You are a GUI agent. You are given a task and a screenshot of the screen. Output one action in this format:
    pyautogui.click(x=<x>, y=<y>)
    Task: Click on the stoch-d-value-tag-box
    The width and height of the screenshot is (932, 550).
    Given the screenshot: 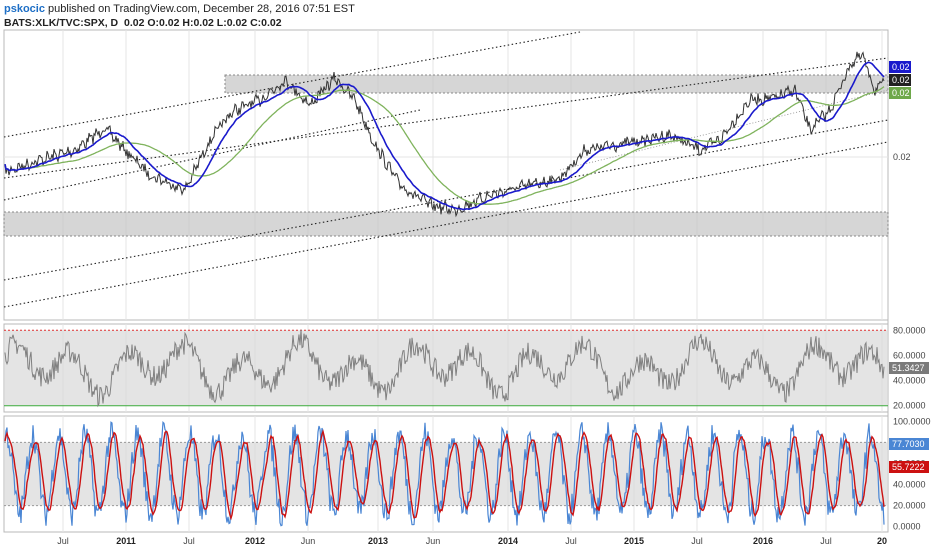 What is the action you would take?
    pyautogui.click(x=909, y=467)
    